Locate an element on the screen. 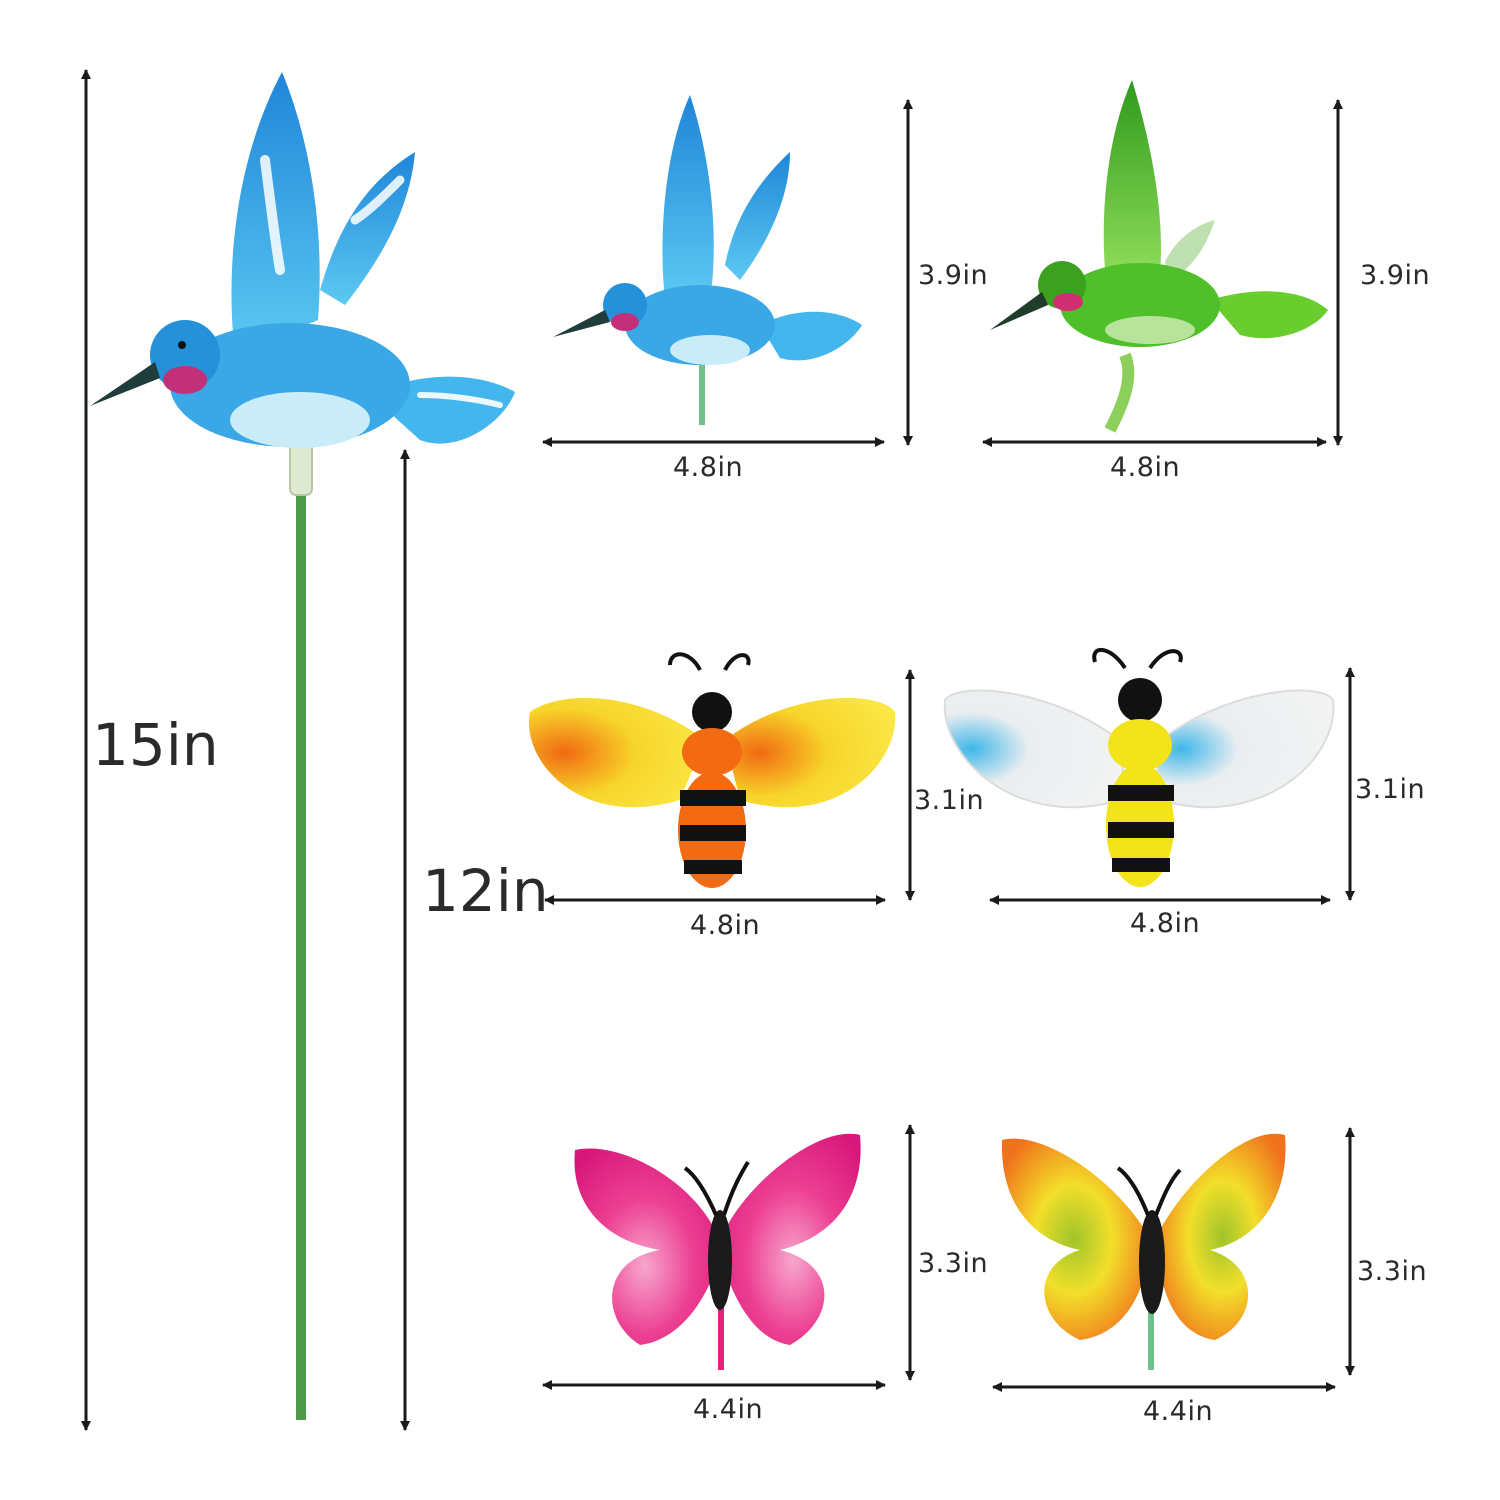 The height and width of the screenshot is (1500, 1500). bee-orange-width-label: 4.8in is located at coordinates (725, 925).